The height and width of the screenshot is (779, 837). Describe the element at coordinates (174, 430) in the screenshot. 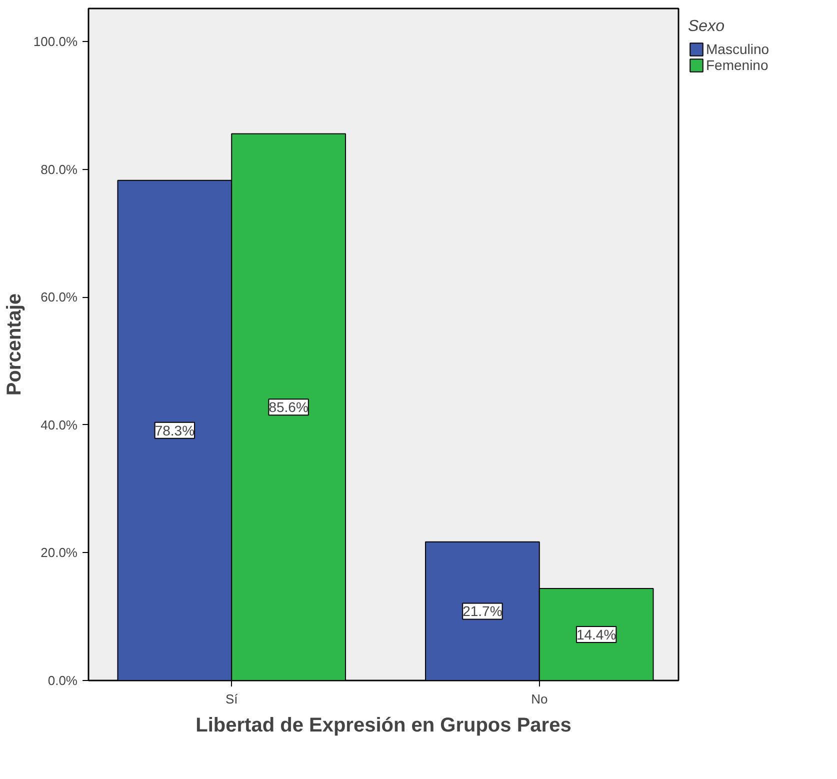

I see `data-label: 78.3%` at that location.